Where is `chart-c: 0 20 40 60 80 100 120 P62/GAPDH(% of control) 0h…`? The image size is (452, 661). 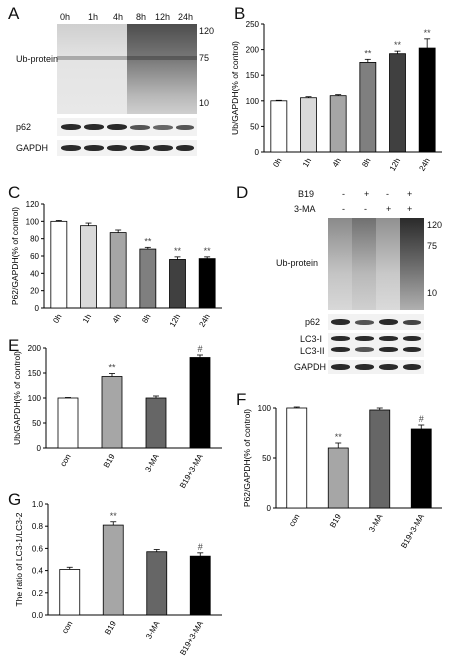
chart-c: 0 20 40 60 80 100 120 P62/GAPDH(% of control) 0h… is located at coordinates (116, 264).